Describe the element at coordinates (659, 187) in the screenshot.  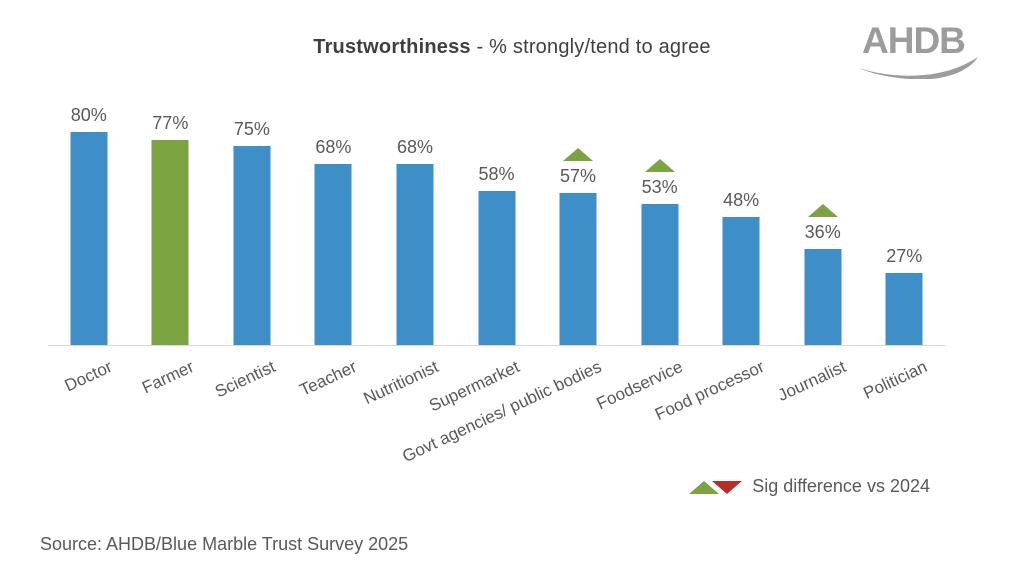
I see `bar-value-label-foodservice: 53%` at that location.